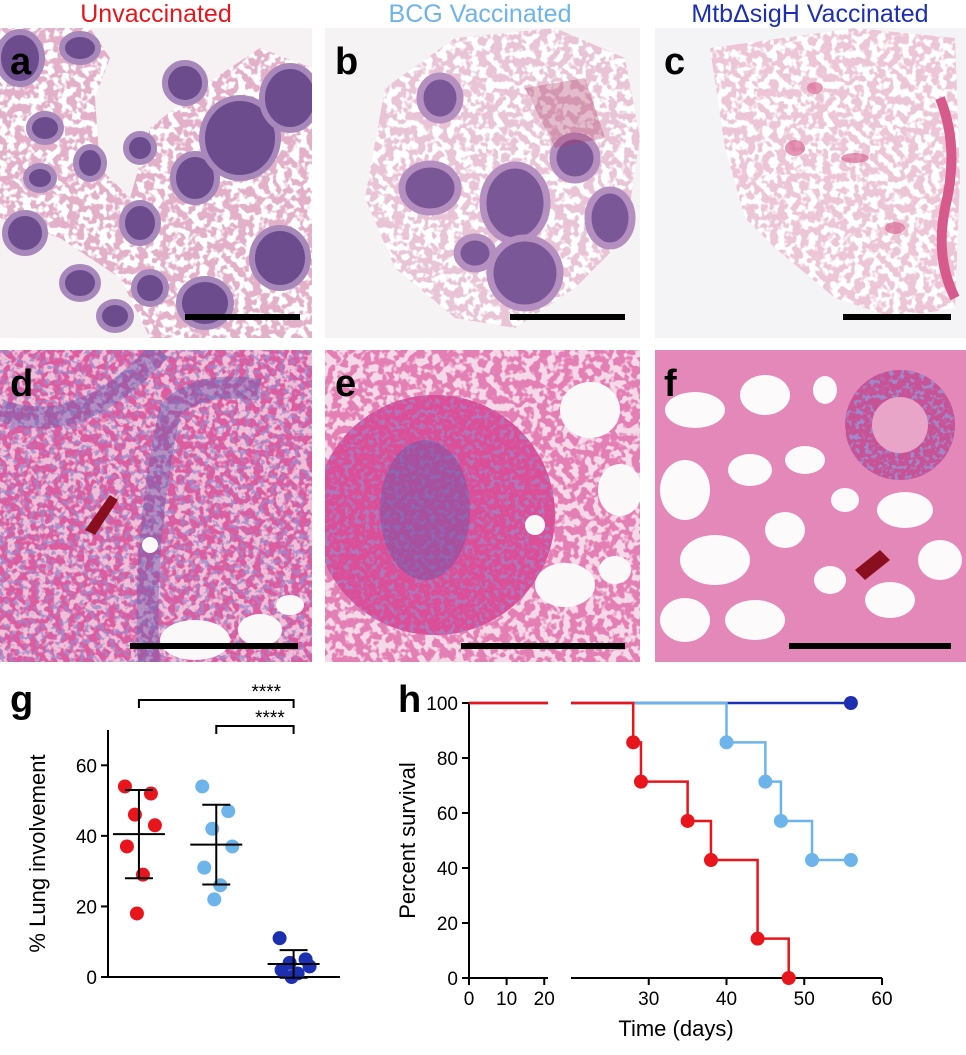 This screenshot has height=1055, width=966. Describe the element at coordinates (804, 999) in the screenshot. I see `x-tick-label: 50` at that location.